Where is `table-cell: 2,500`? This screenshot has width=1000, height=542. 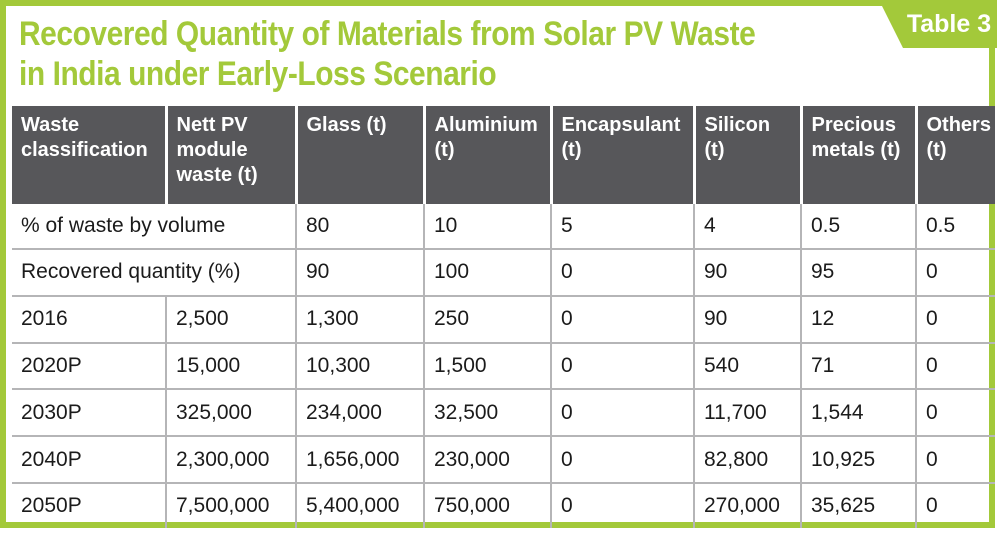 table-cell: 2,500 is located at coordinates (231, 318).